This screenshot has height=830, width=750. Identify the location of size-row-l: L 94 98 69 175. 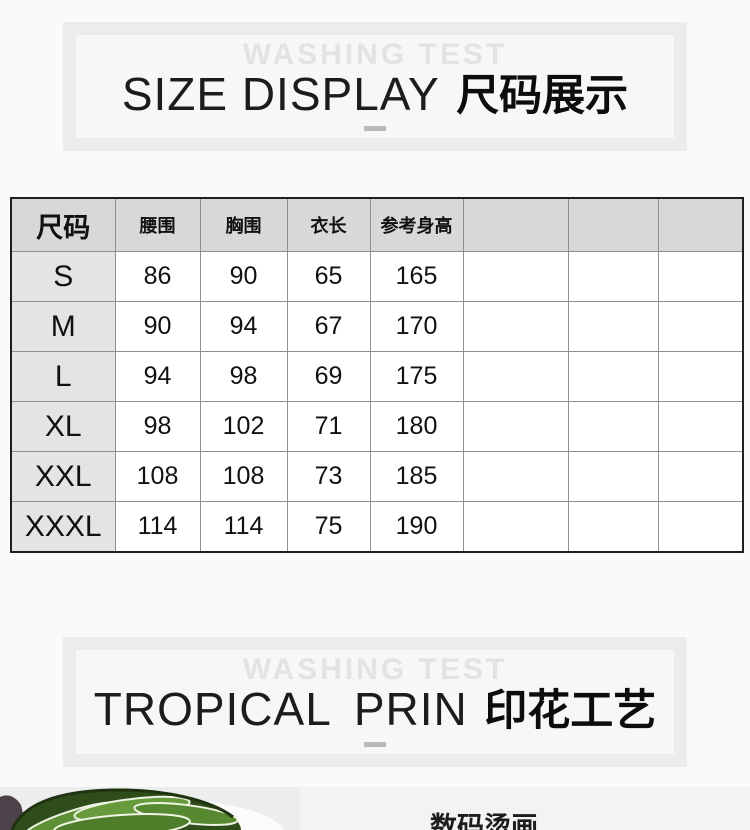
(377, 376).